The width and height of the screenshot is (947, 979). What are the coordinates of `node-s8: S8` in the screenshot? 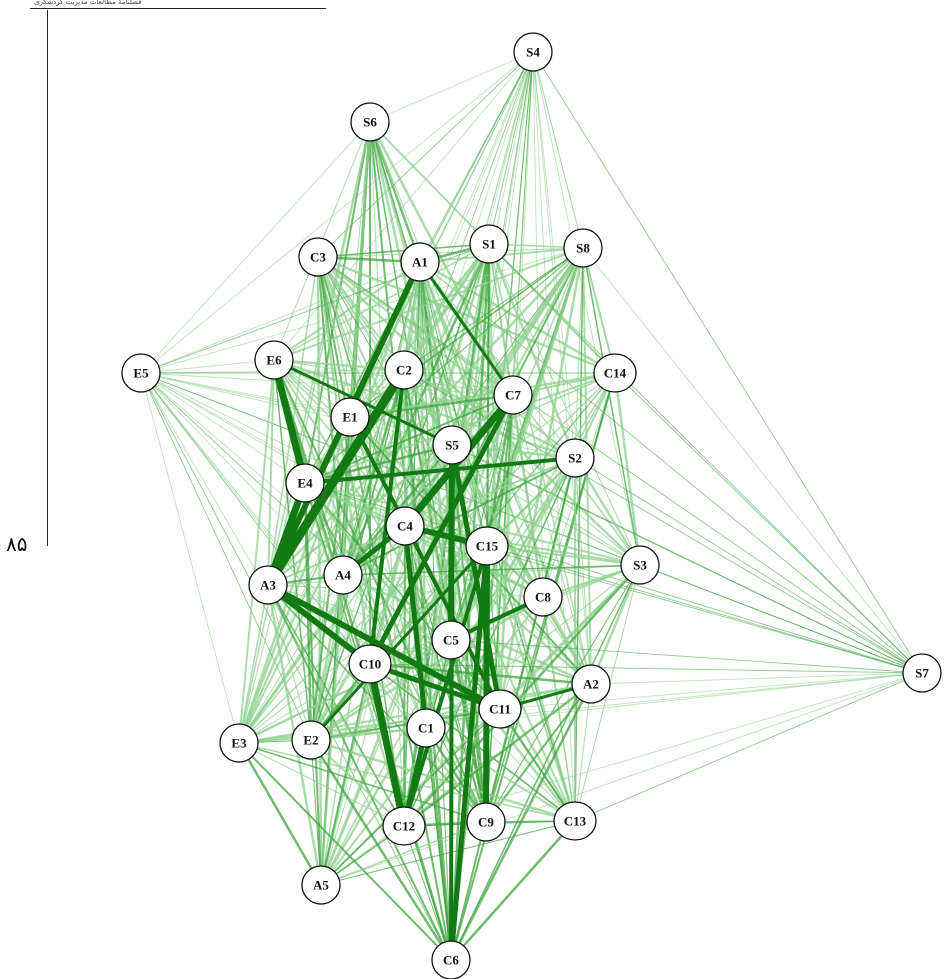 It's located at (583, 248).